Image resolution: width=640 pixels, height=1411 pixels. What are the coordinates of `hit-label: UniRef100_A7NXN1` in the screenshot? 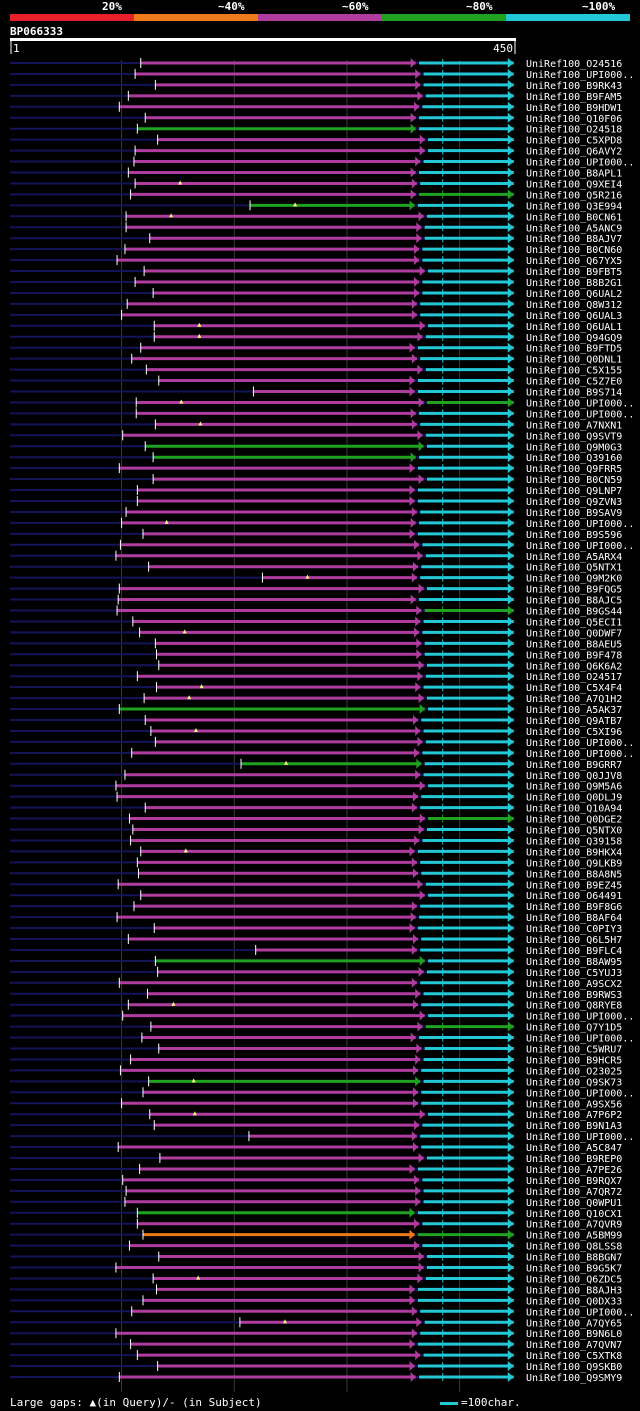 It's located at (574, 425).